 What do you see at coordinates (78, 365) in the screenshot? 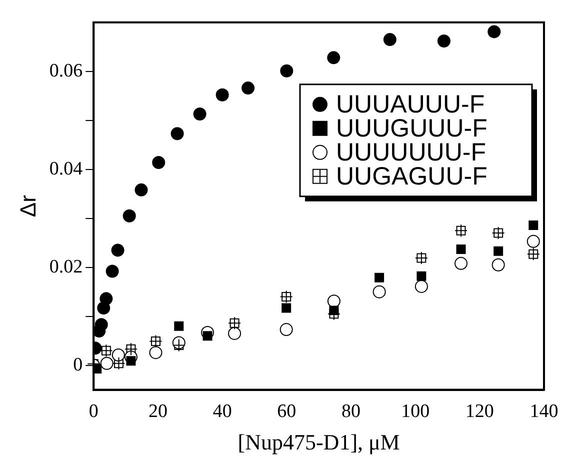
I see `y-tick-label: 0` at bounding box center [78, 365].